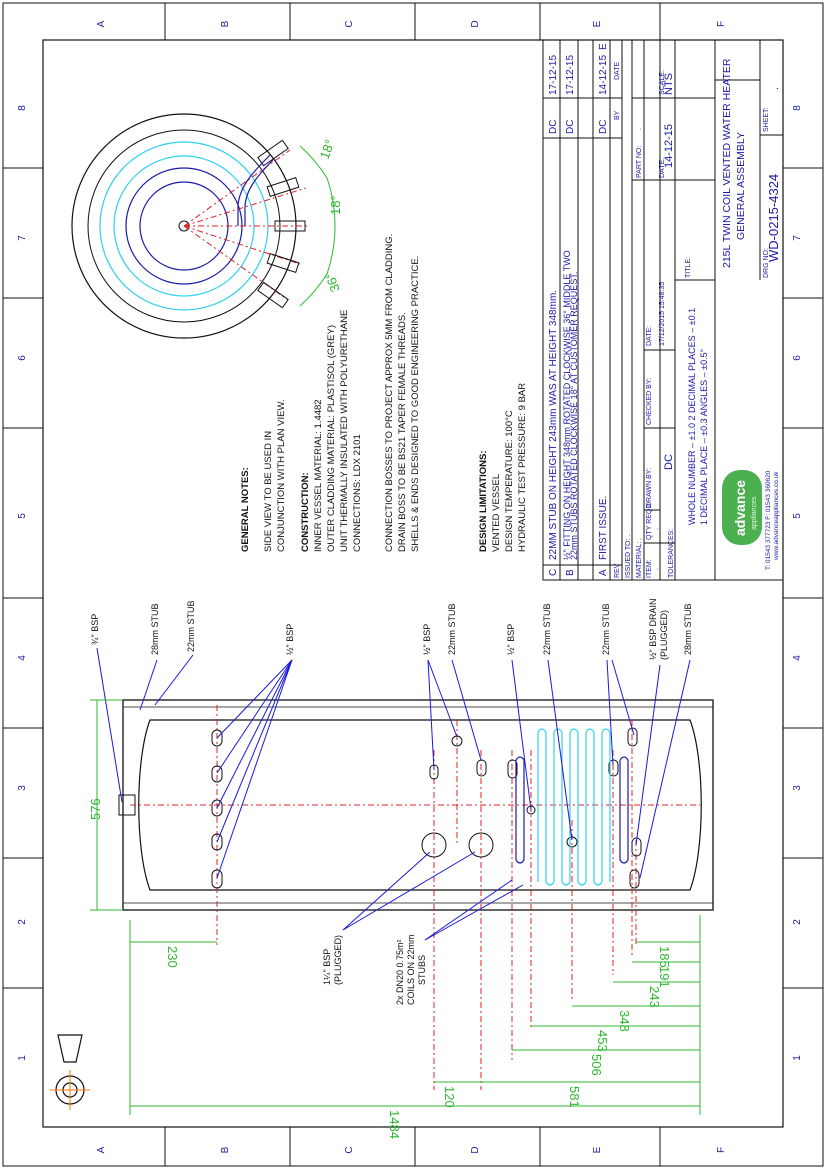 The width and height of the screenshot is (826, 1169). Describe the element at coordinates (411, 969) in the screenshot. I see `callout-coils-2: COILS ON 22mm` at that location.